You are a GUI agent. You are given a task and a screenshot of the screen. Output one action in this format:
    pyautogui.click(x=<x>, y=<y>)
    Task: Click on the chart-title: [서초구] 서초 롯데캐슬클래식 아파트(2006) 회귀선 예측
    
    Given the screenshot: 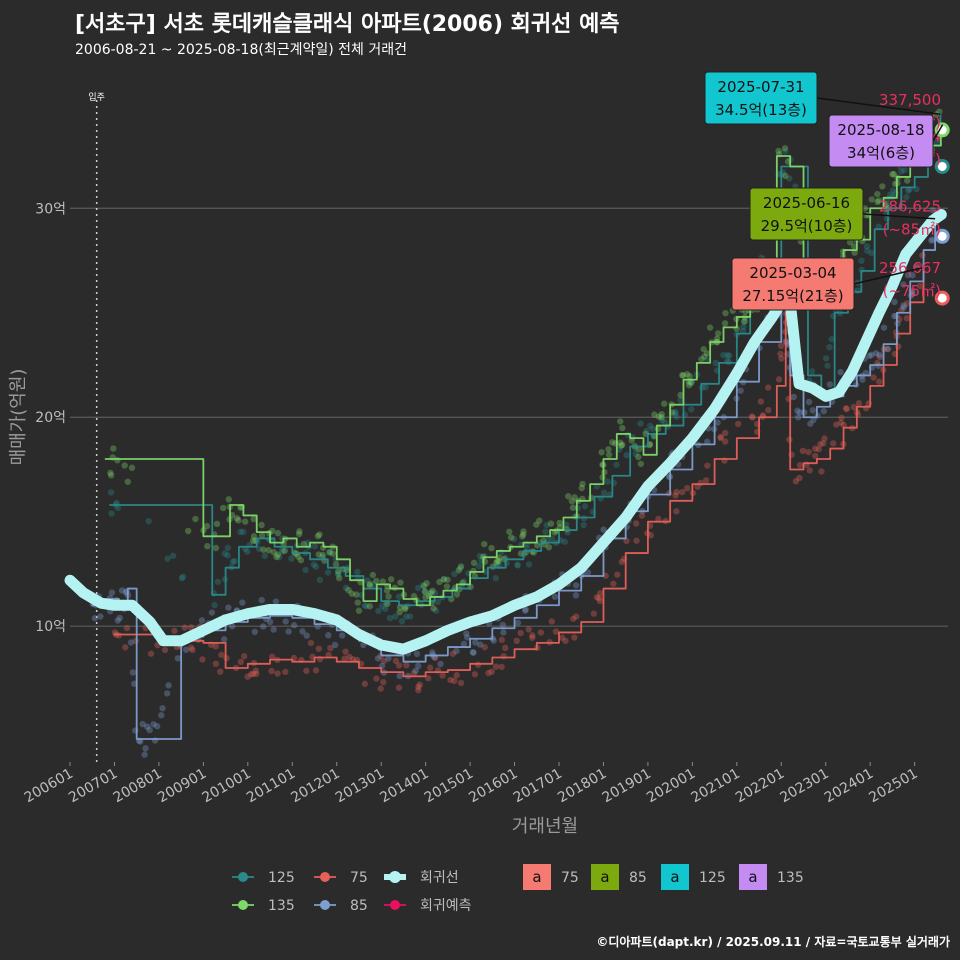 What is the action you would take?
    pyautogui.click(x=347, y=24)
    